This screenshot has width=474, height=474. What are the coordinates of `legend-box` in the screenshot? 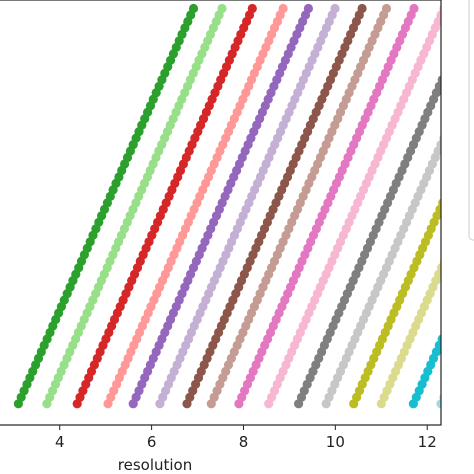 It's located at (471, 120).